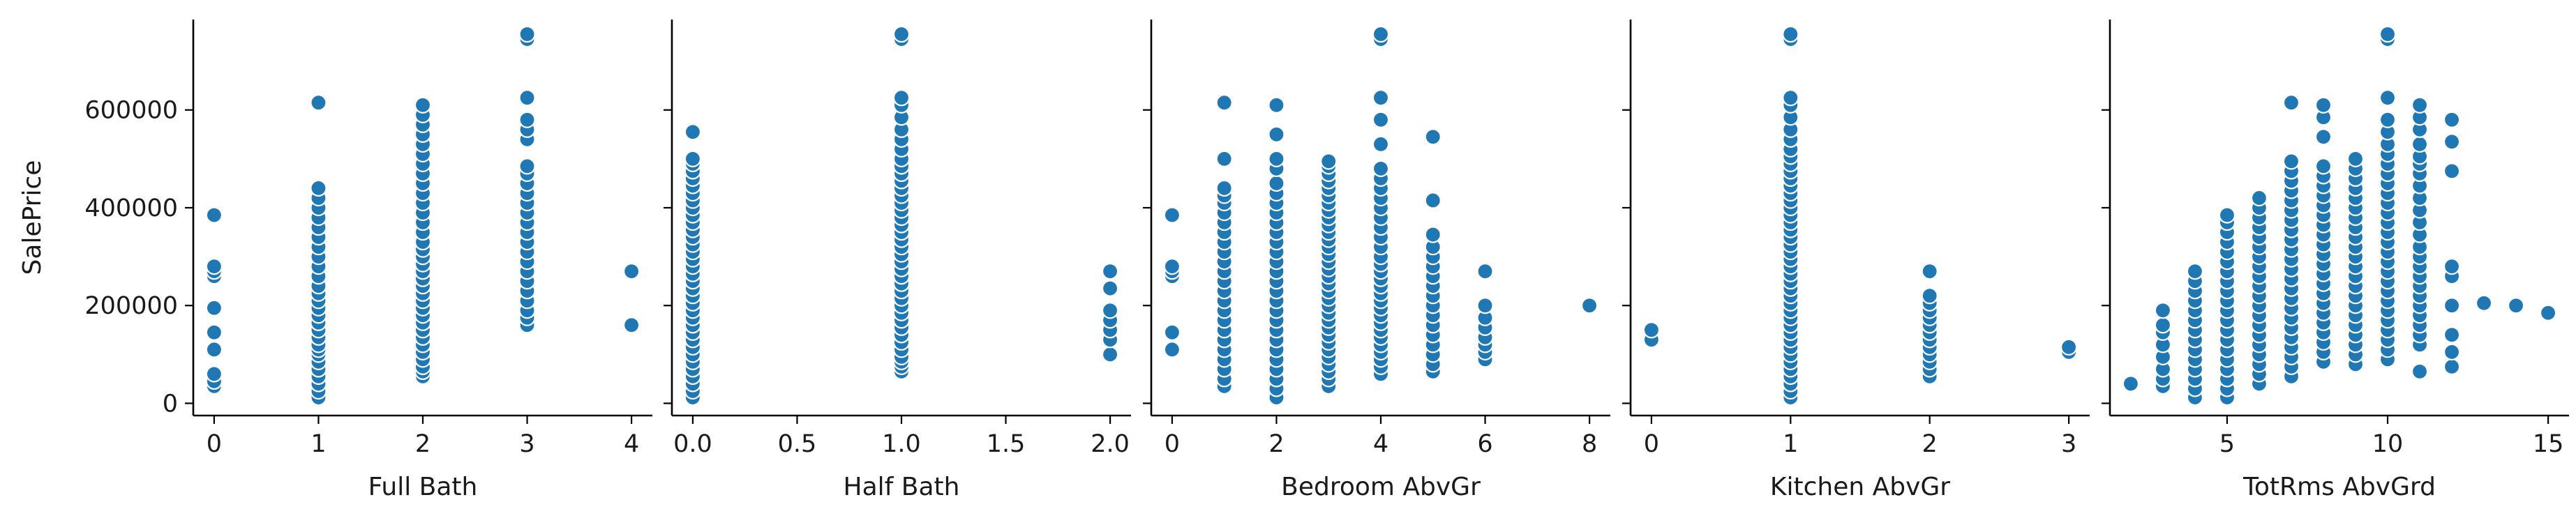 Image resolution: width=2576 pixels, height=525 pixels. I want to click on x-axis-label: Full Bath, so click(423, 487).